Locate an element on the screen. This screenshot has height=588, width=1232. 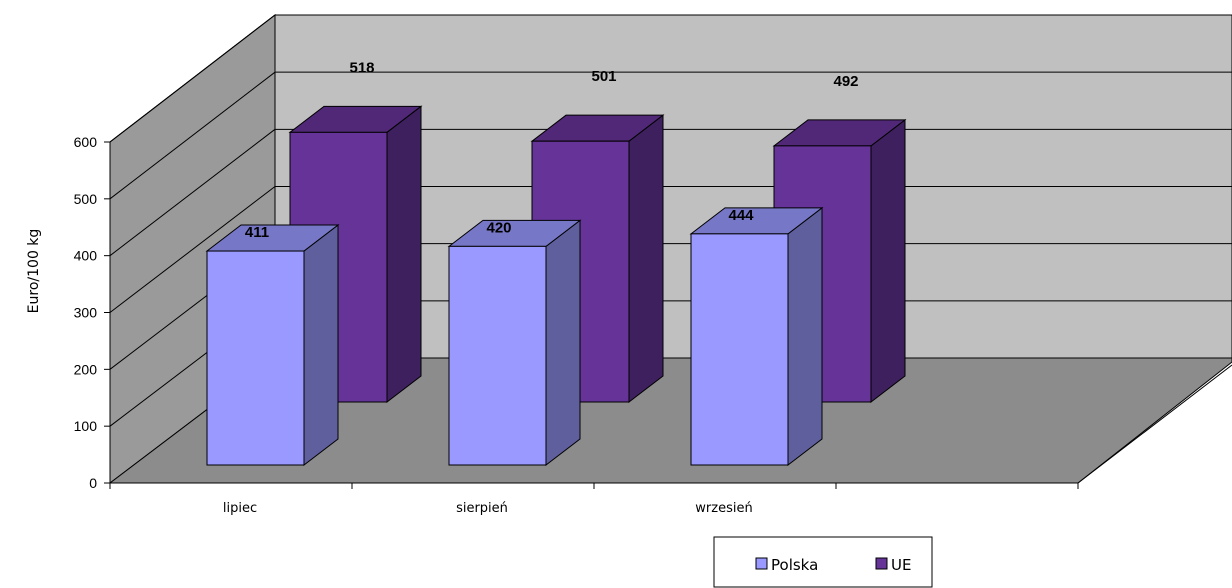
legend: Polska UE is located at coordinates (823, 562).